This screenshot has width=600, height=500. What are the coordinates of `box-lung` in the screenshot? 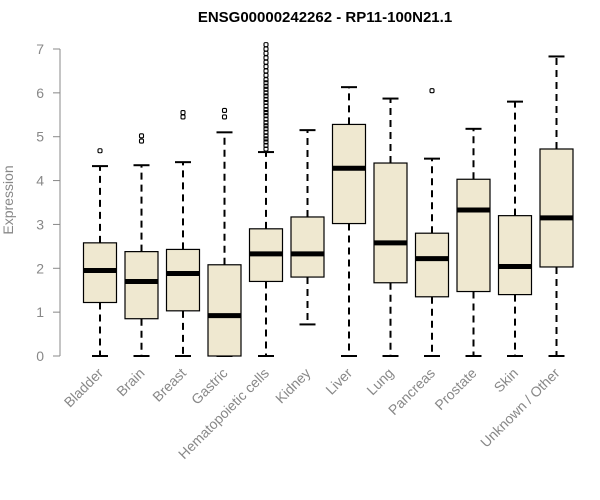 It's located at (390, 227).